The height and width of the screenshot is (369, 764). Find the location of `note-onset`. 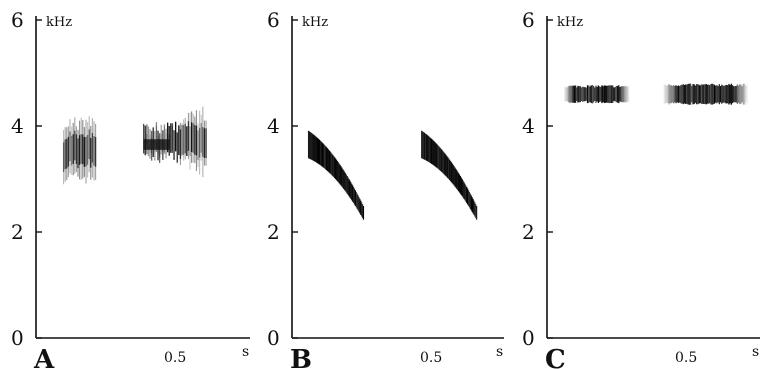

note-onset is located at coordinates (156, 144).